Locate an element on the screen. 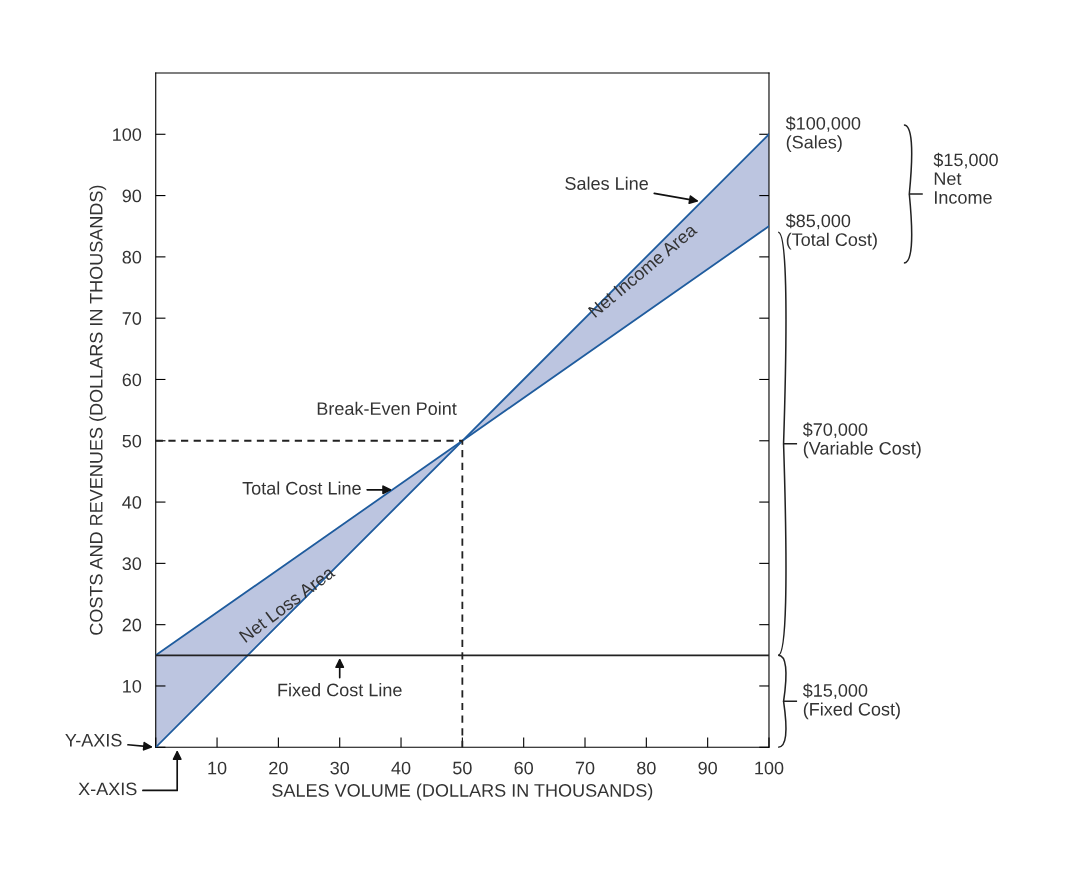 The height and width of the screenshot is (874, 1074). x-tick-label: 20 is located at coordinates (278, 768).